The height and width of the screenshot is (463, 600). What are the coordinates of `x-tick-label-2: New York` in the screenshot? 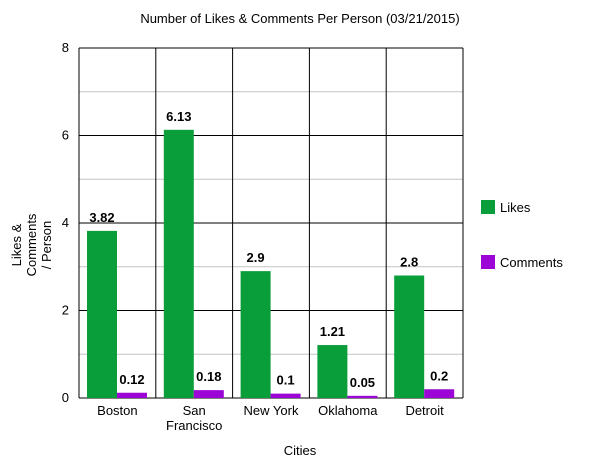 It's located at (271, 410).